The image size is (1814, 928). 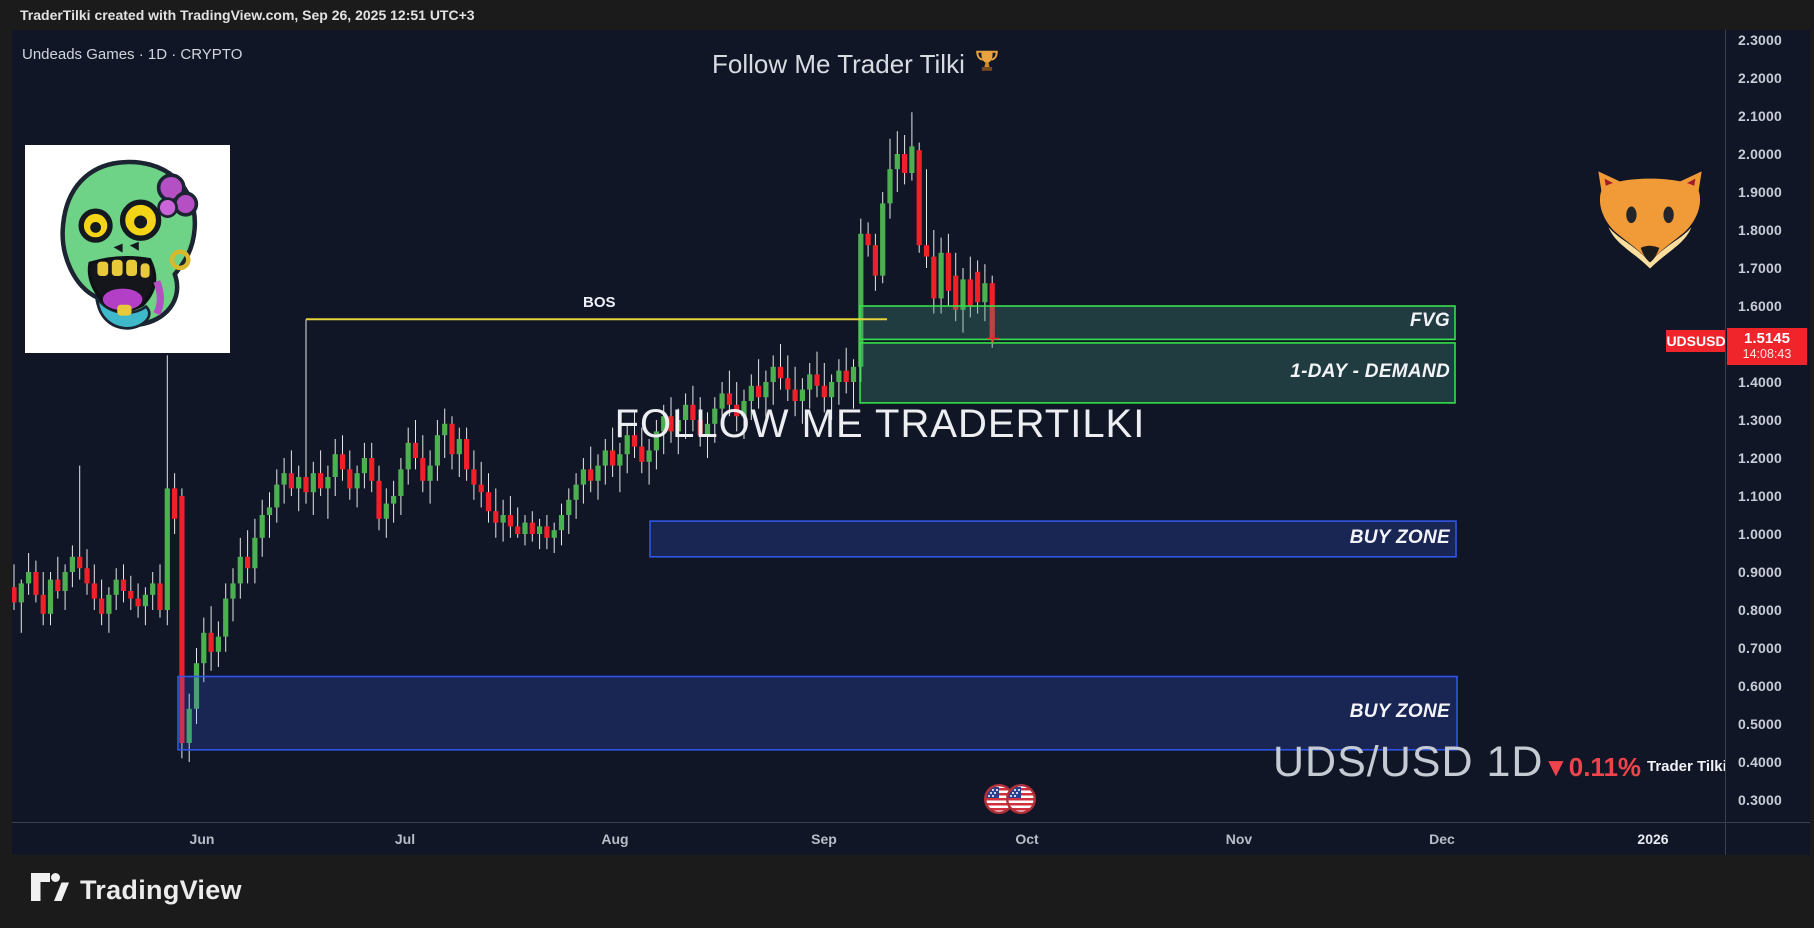 What do you see at coordinates (1725, 838) in the screenshot?
I see `axis-separator` at bounding box center [1725, 838].